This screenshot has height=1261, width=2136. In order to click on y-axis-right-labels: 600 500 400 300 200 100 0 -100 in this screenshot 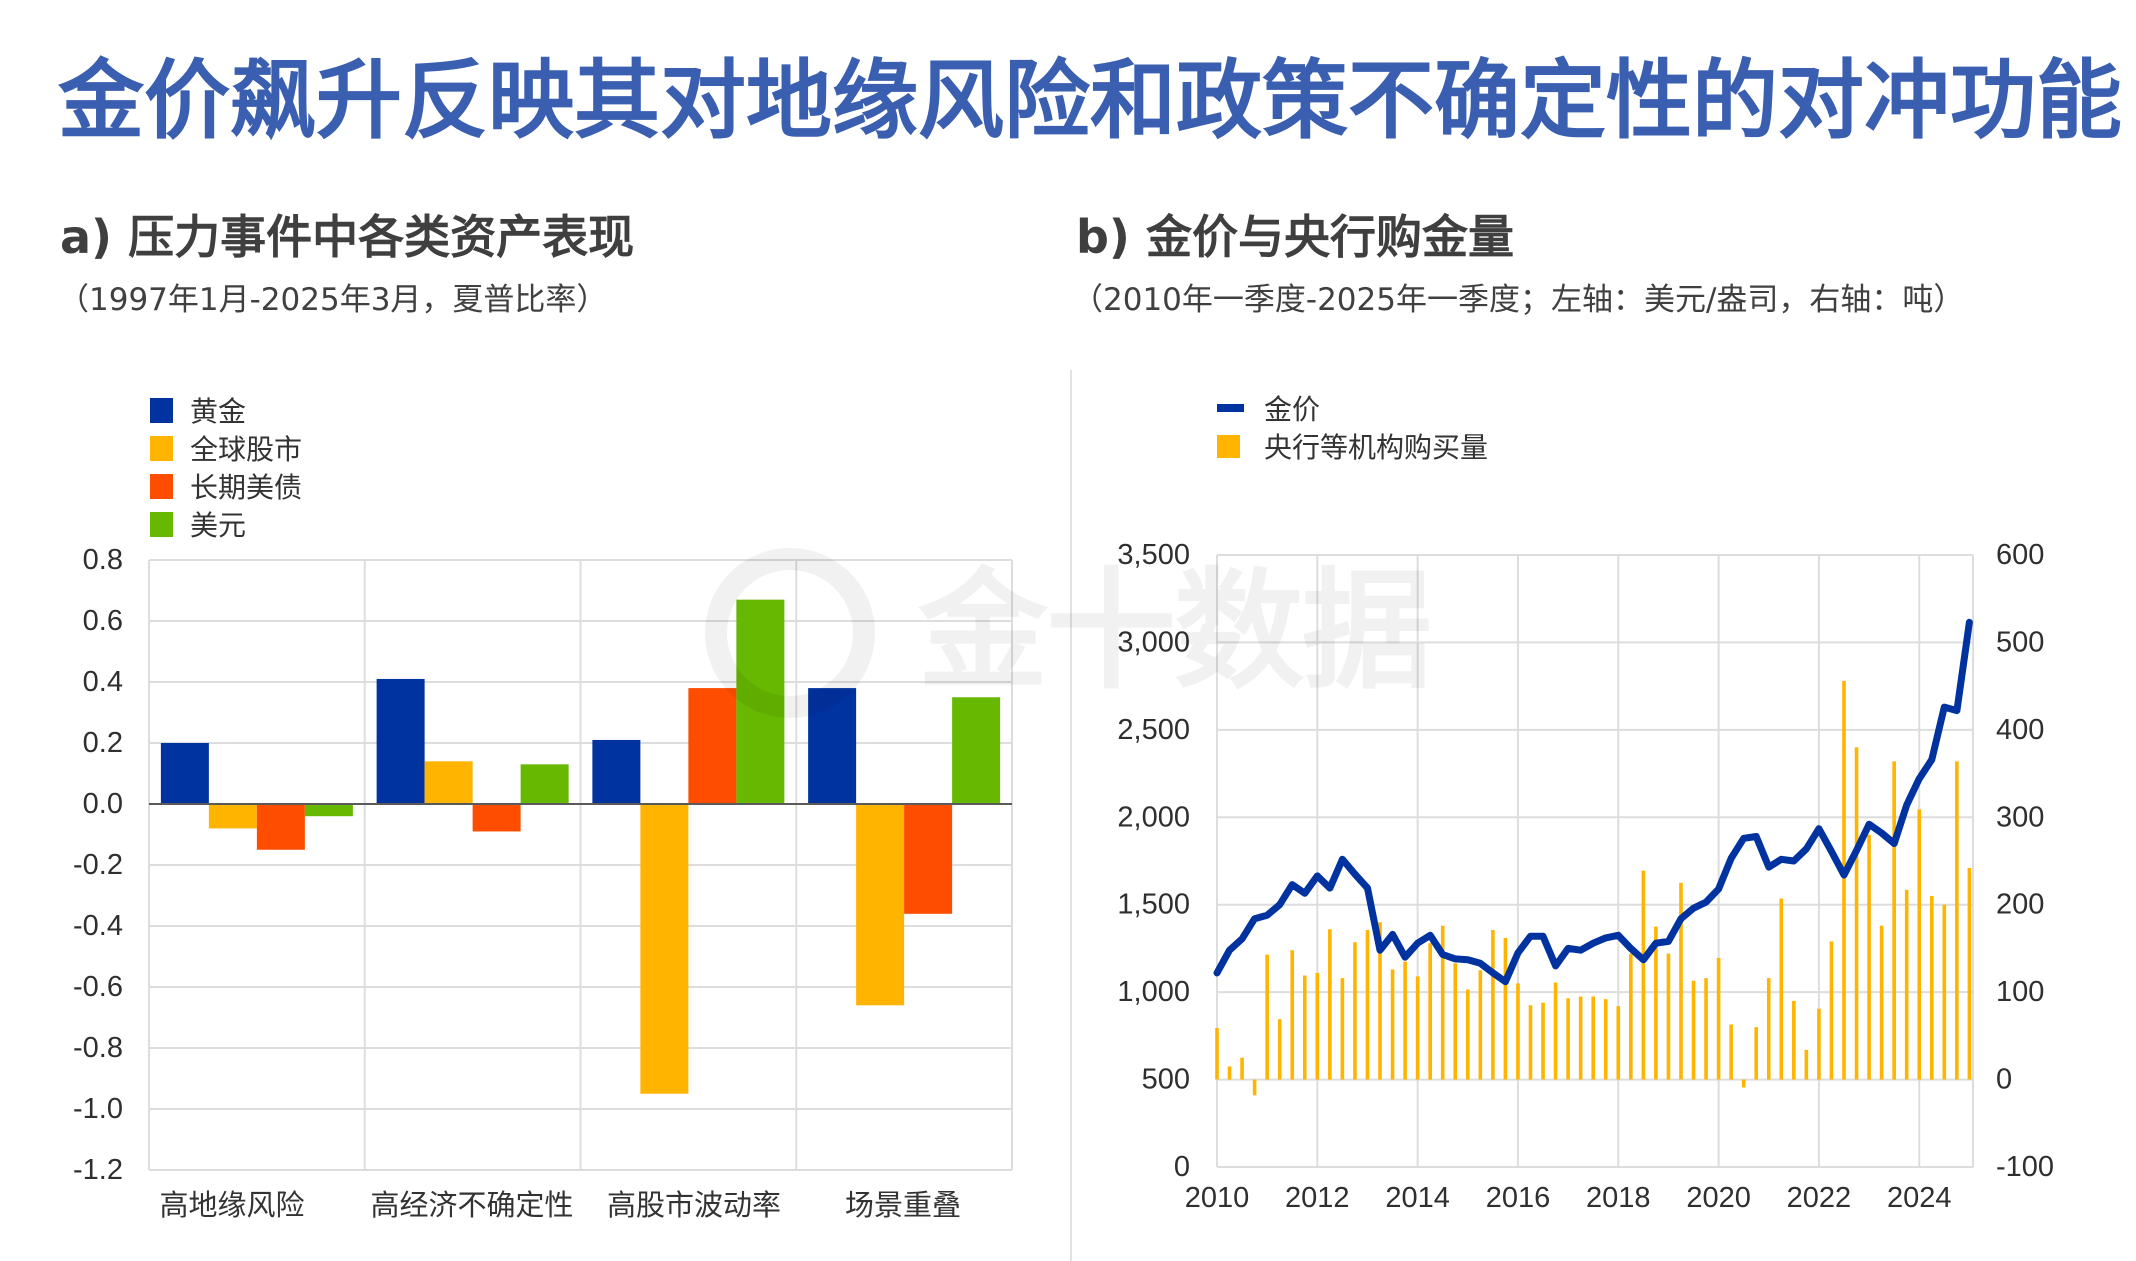, I will do `click(2025, 861)`.